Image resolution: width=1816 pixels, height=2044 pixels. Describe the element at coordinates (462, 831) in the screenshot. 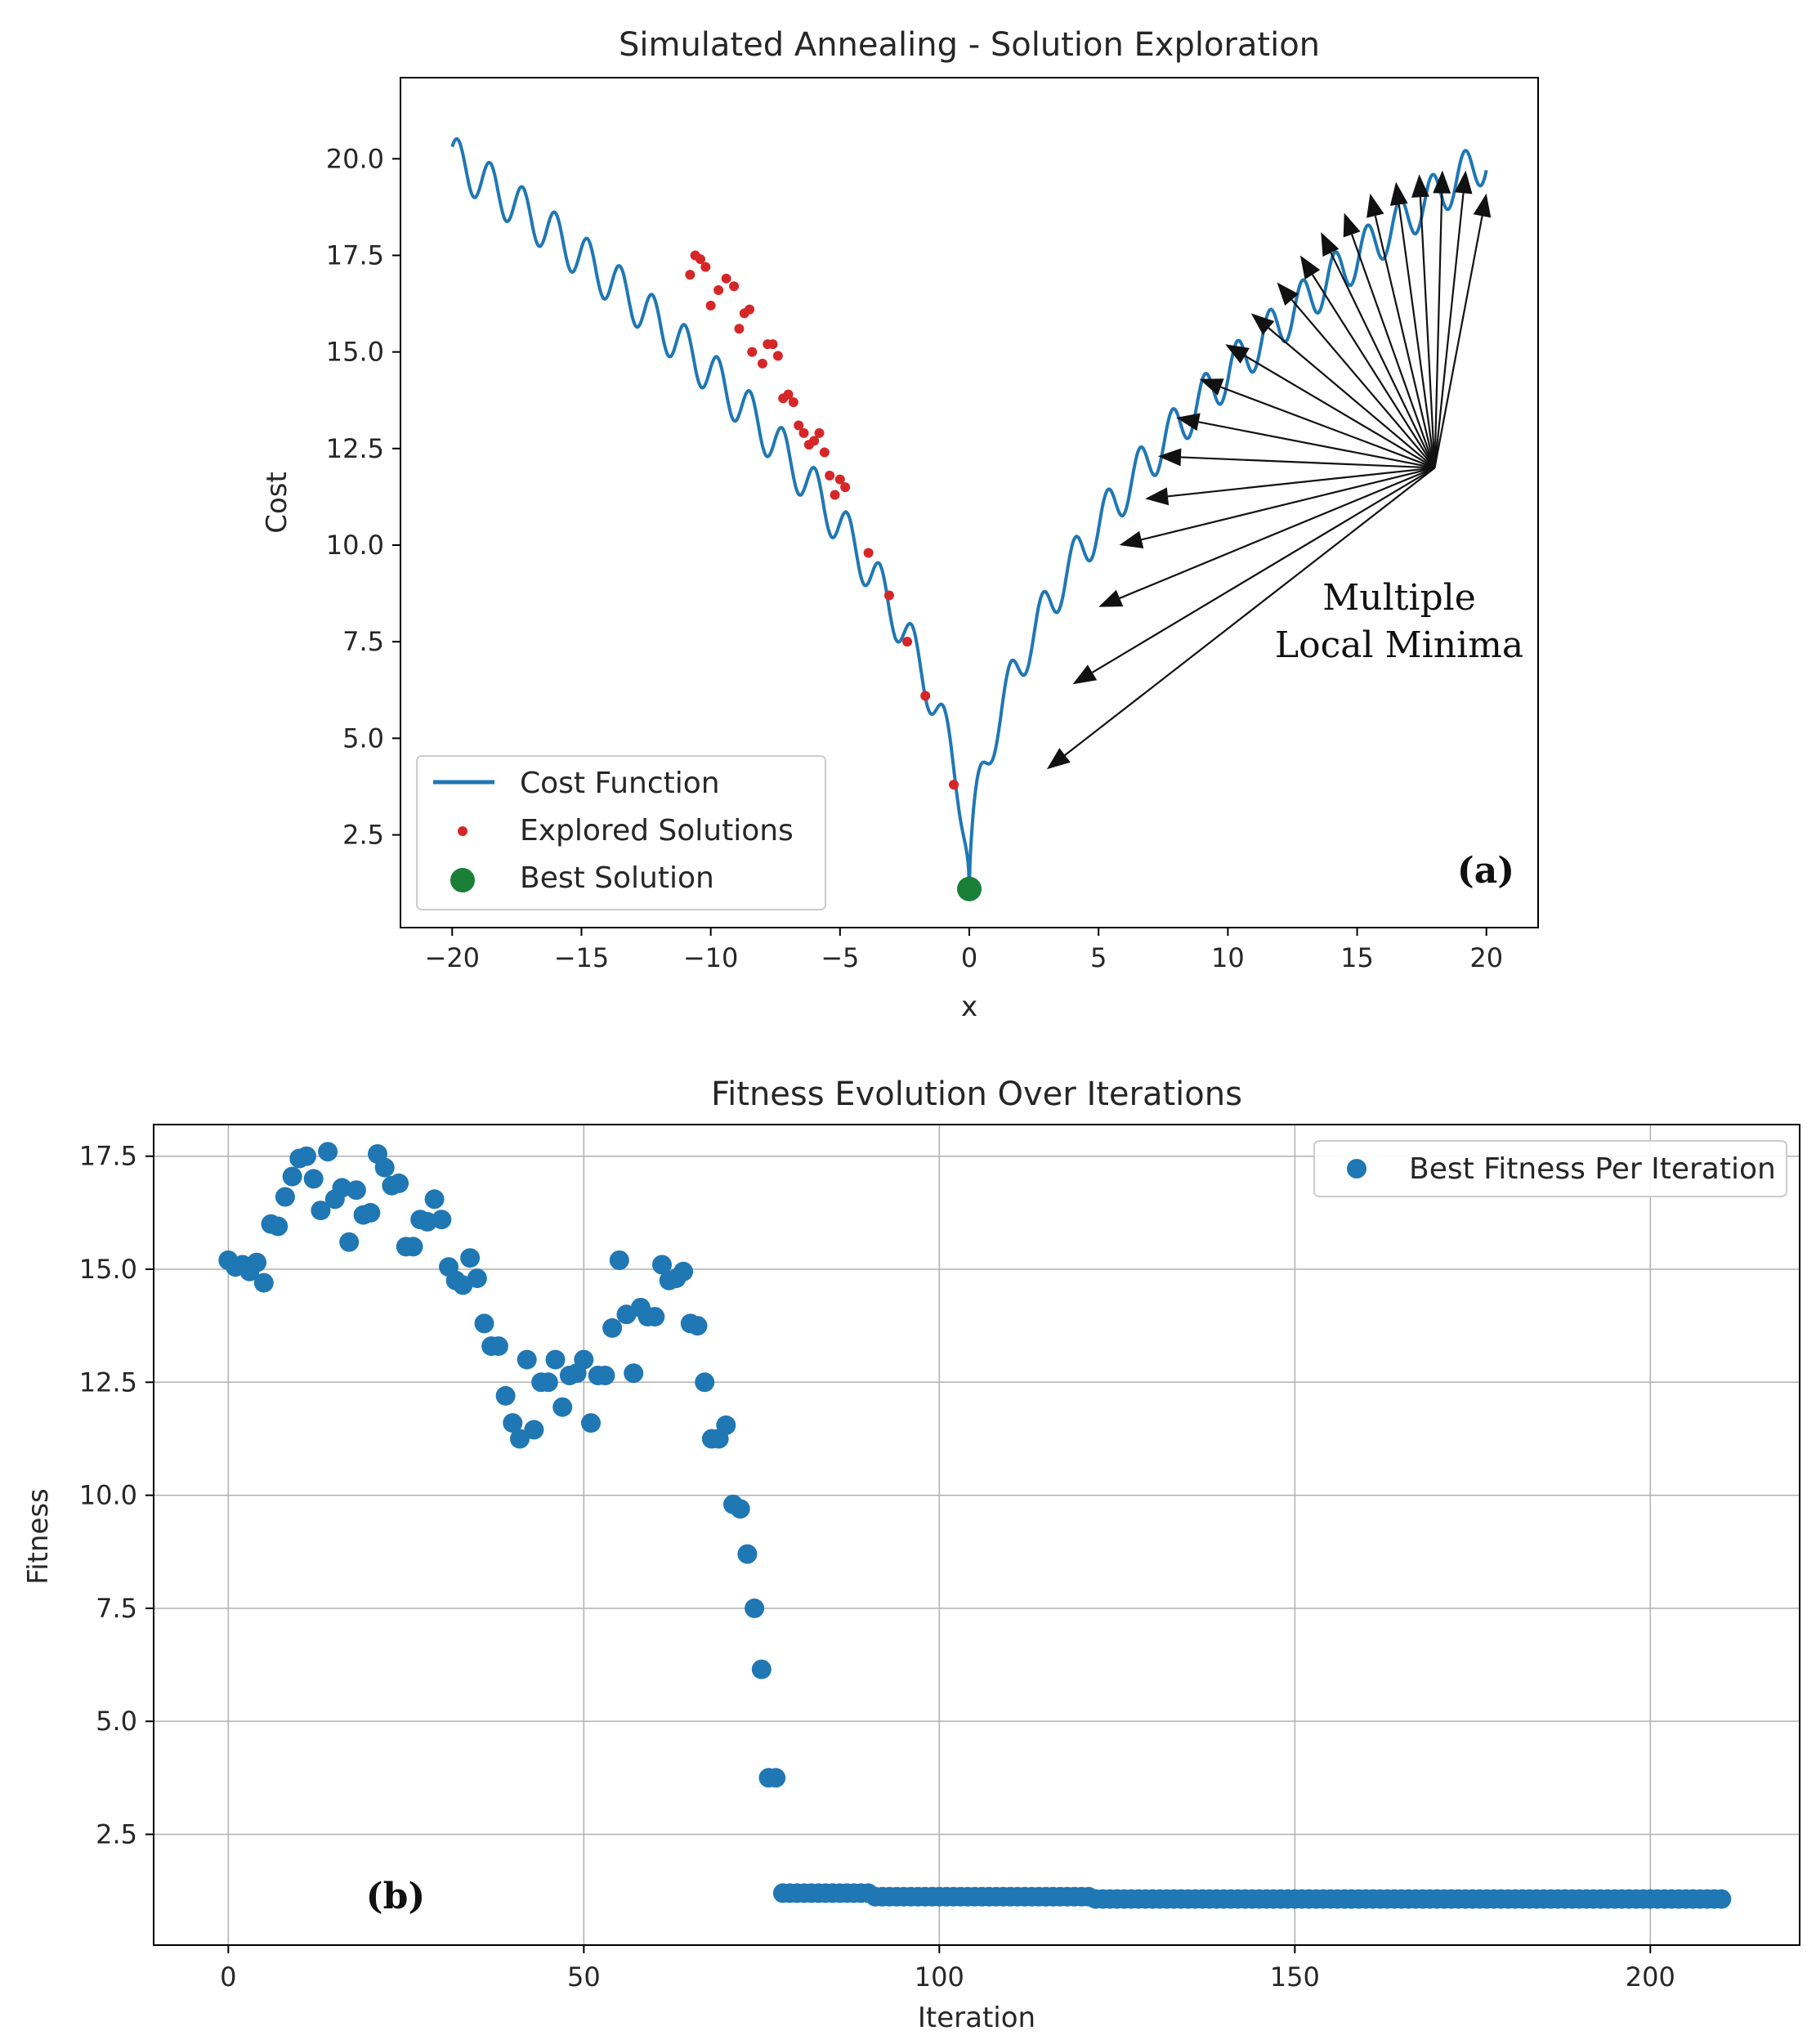

I see `legend-explored-swatch` at that location.